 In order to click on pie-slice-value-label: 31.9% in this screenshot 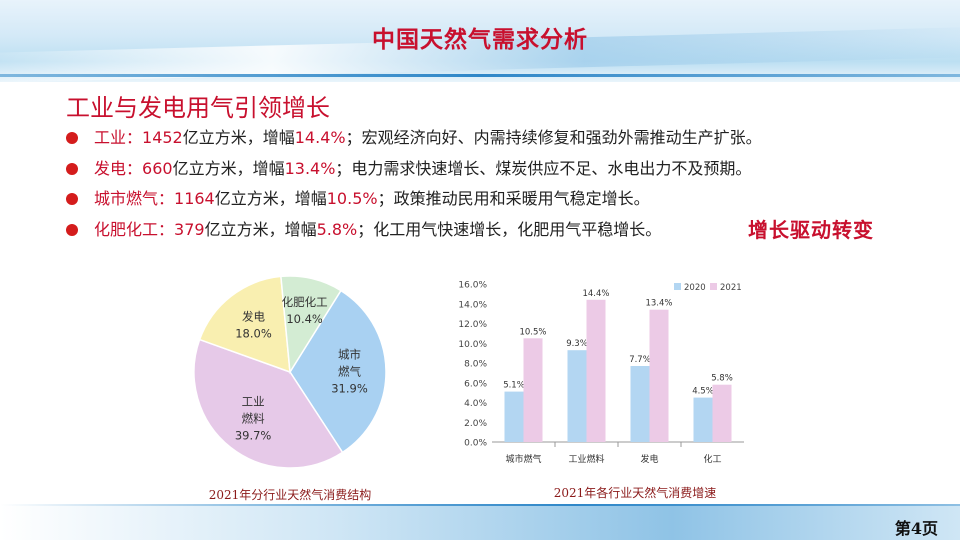, I will do `click(349, 388)`.